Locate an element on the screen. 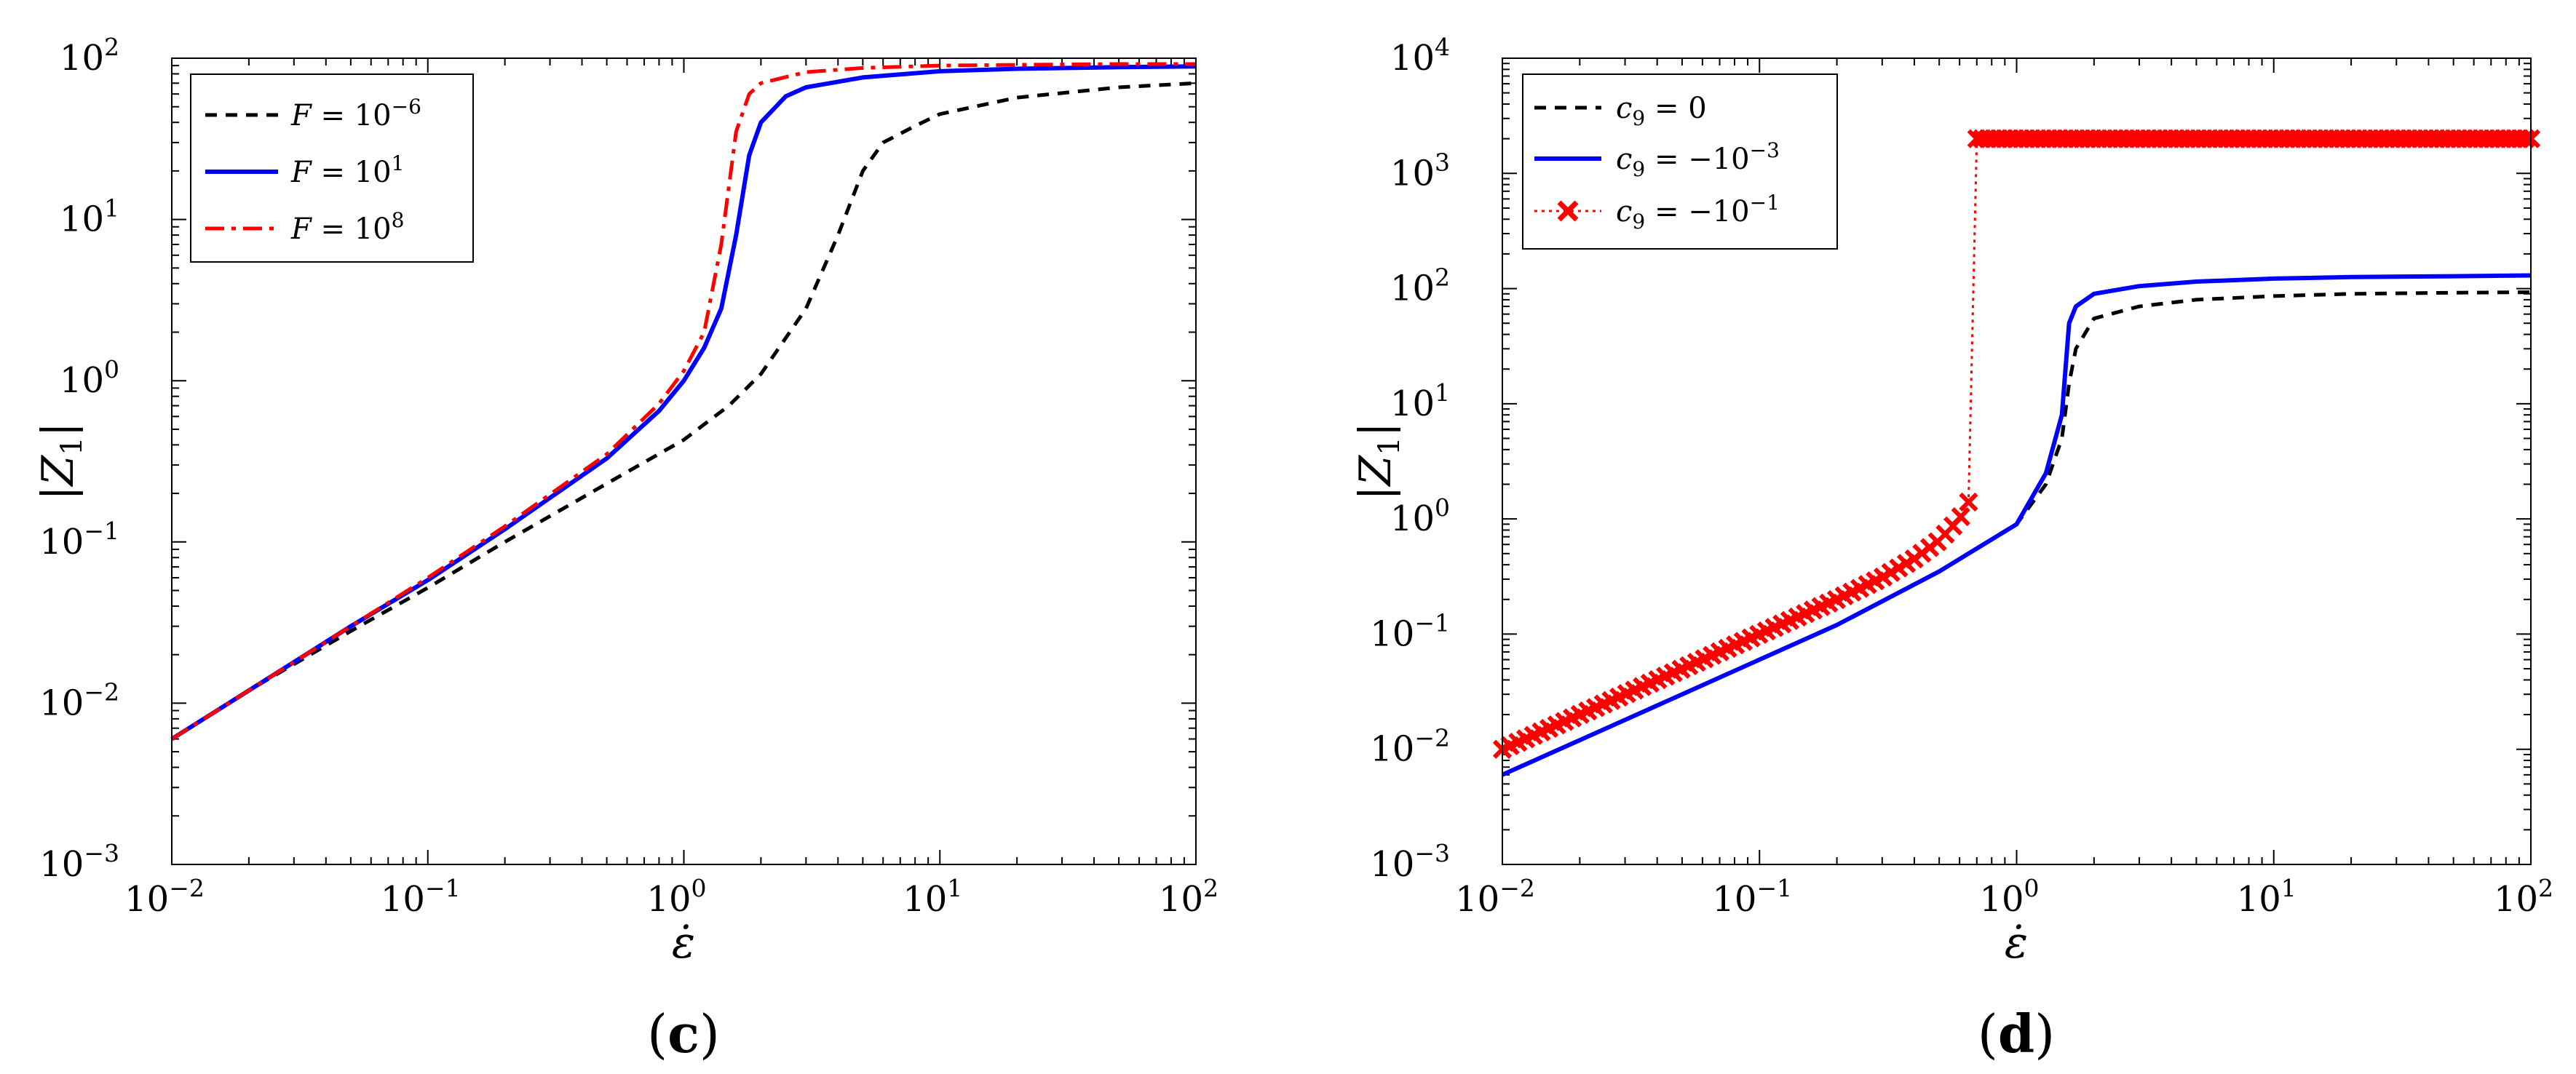 The height and width of the screenshot is (1074, 2576). svg-text: c9 = 0 is located at coordinates (1661, 111).